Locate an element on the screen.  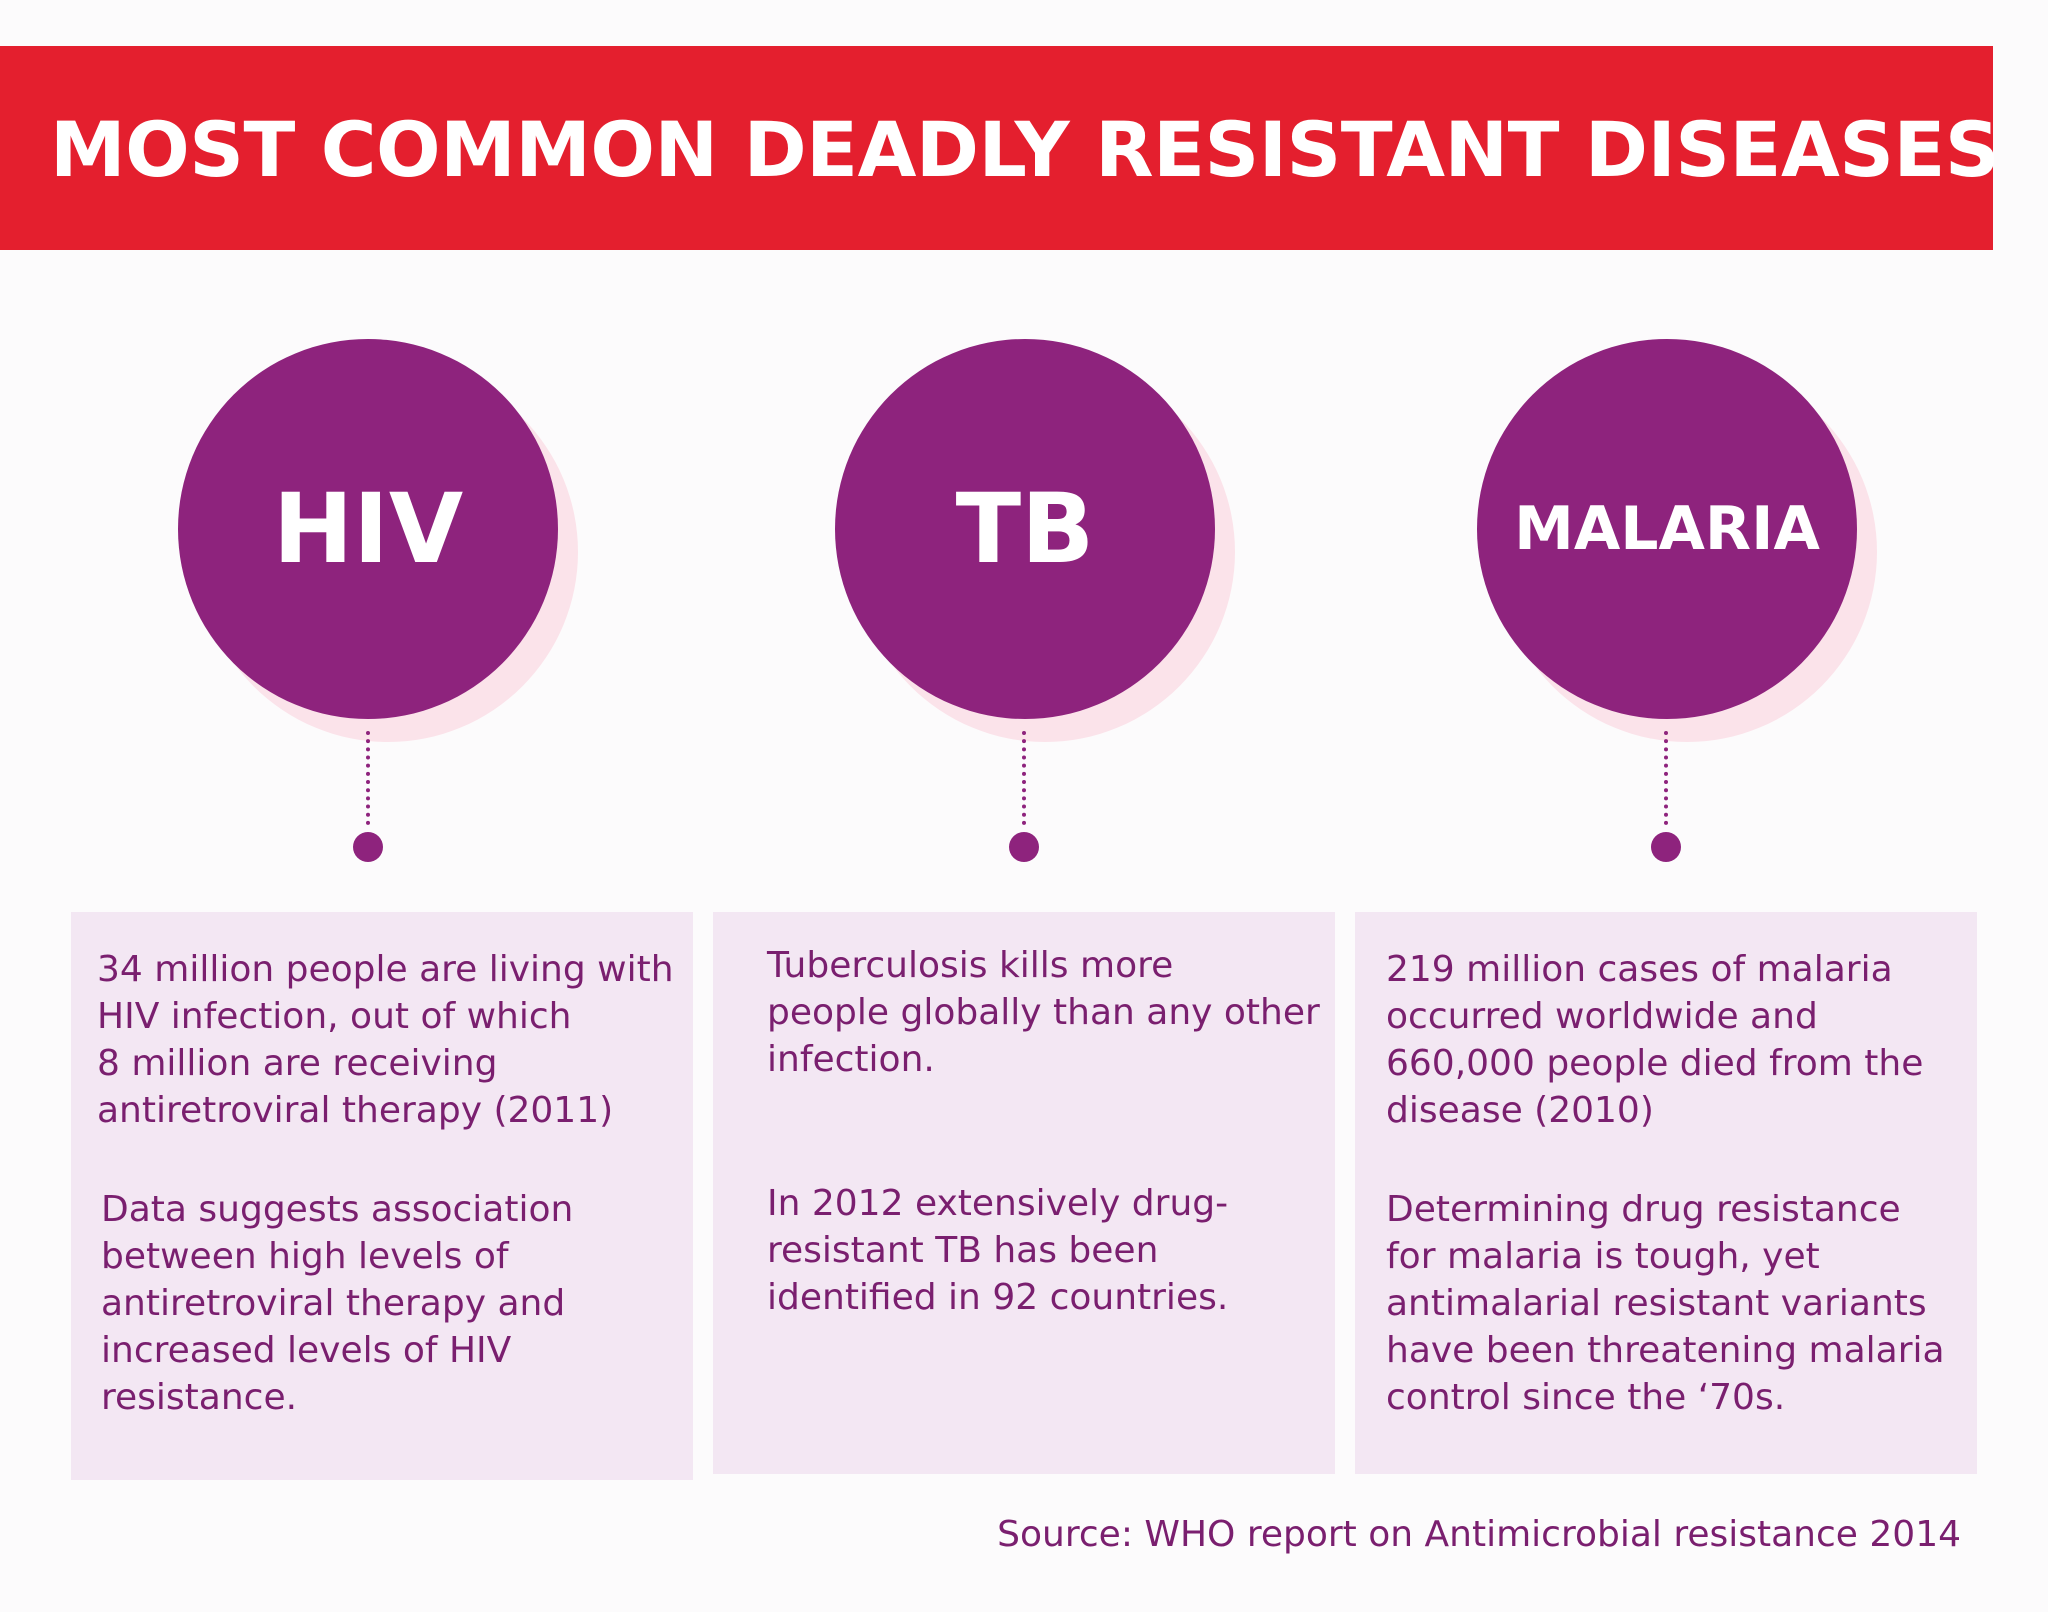
tb-connector-line is located at coordinates (1024, 778).